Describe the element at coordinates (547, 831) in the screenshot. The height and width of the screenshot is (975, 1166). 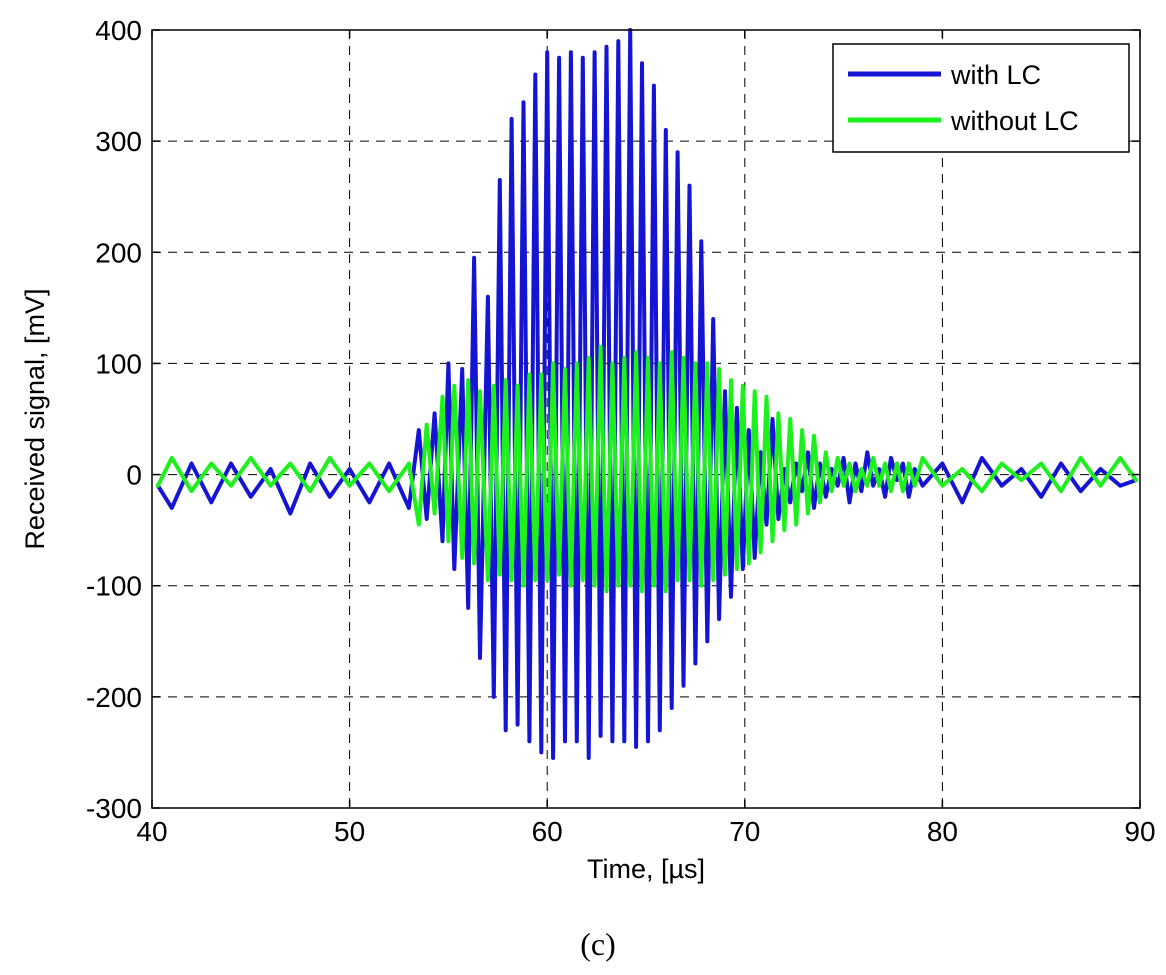
I see `x-tick-label-60: 60` at that location.